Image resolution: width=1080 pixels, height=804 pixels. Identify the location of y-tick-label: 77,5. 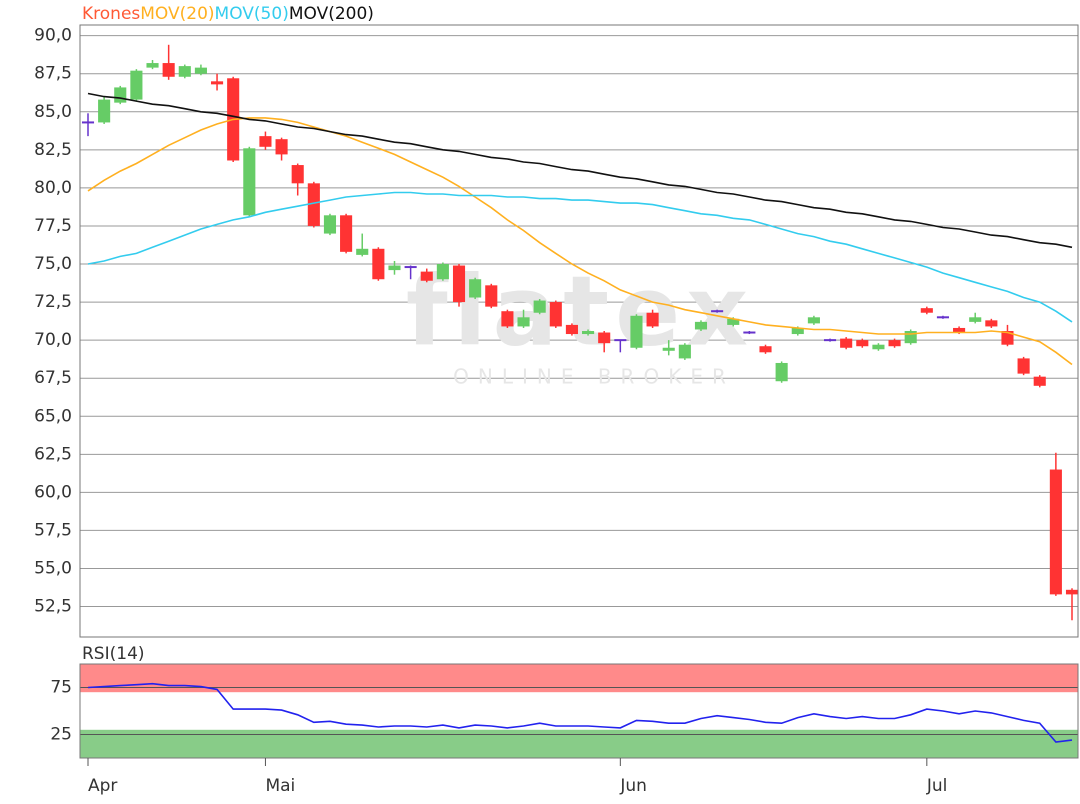
(53, 226).